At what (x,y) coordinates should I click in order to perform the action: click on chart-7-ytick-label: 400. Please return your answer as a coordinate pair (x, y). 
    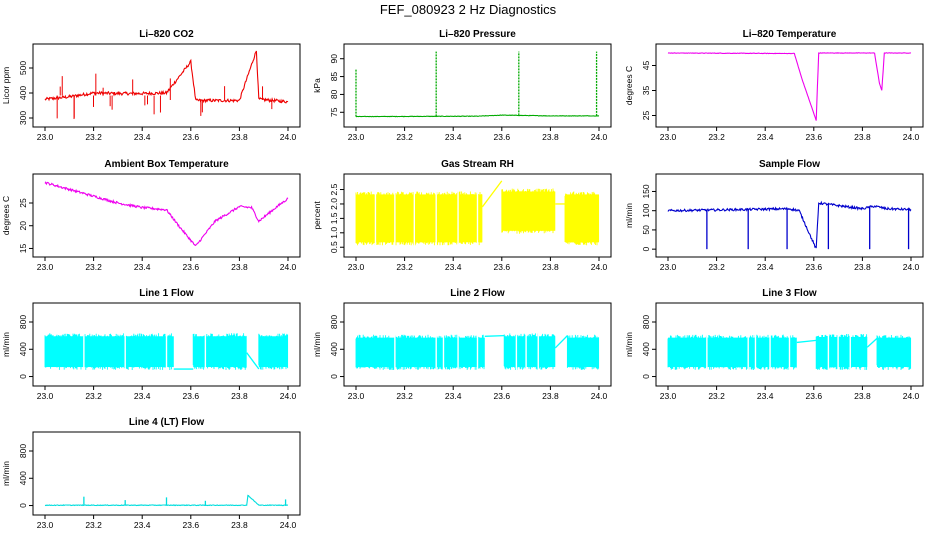
    Looking at the image, I should click on (334, 349).